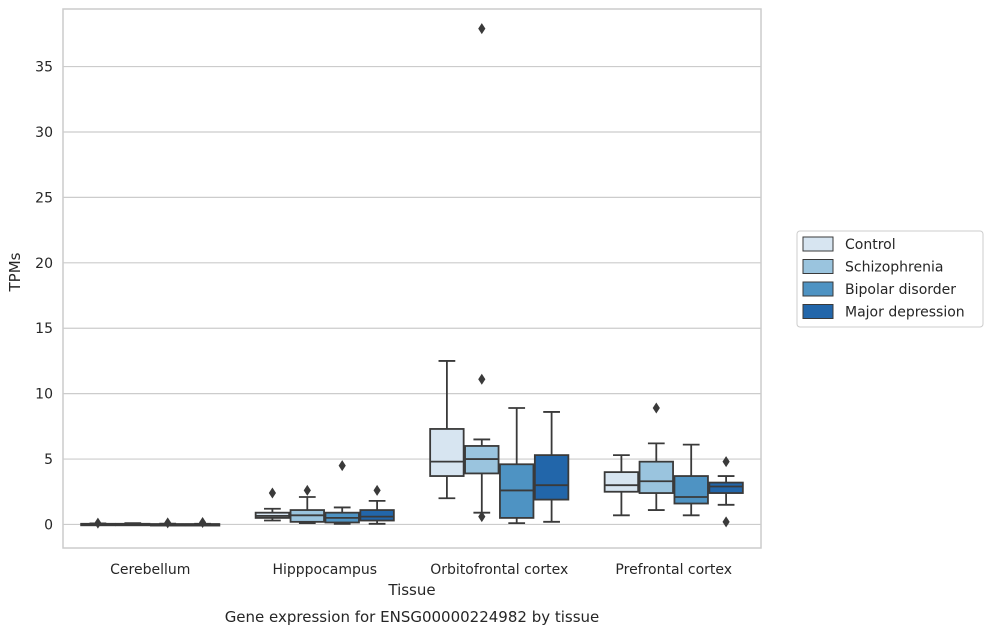  I want to click on y-tick-label-5: 5, so click(48, 460).